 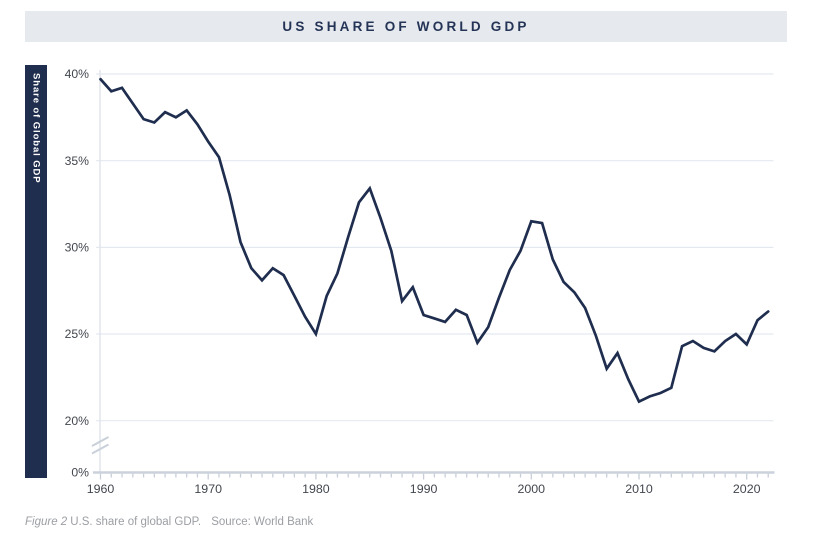 I want to click on x-tick-label-1970: 1970, so click(x=208, y=489).